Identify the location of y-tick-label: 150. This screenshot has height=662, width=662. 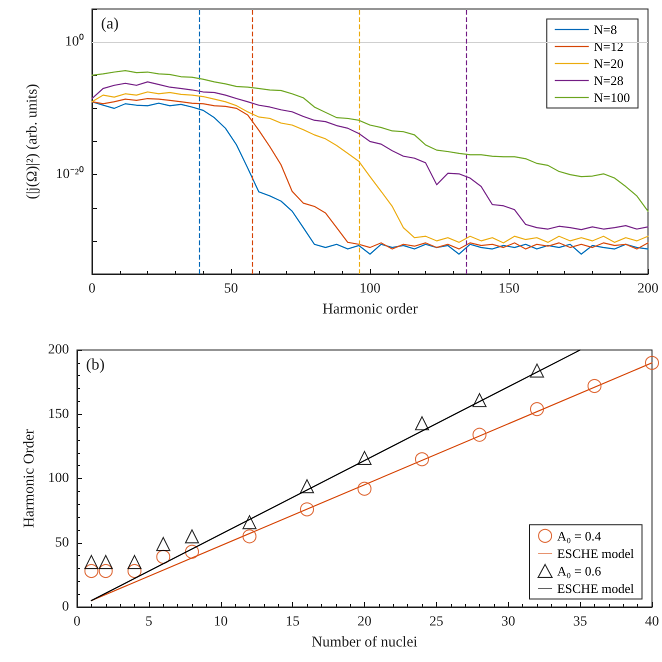
(58, 414).